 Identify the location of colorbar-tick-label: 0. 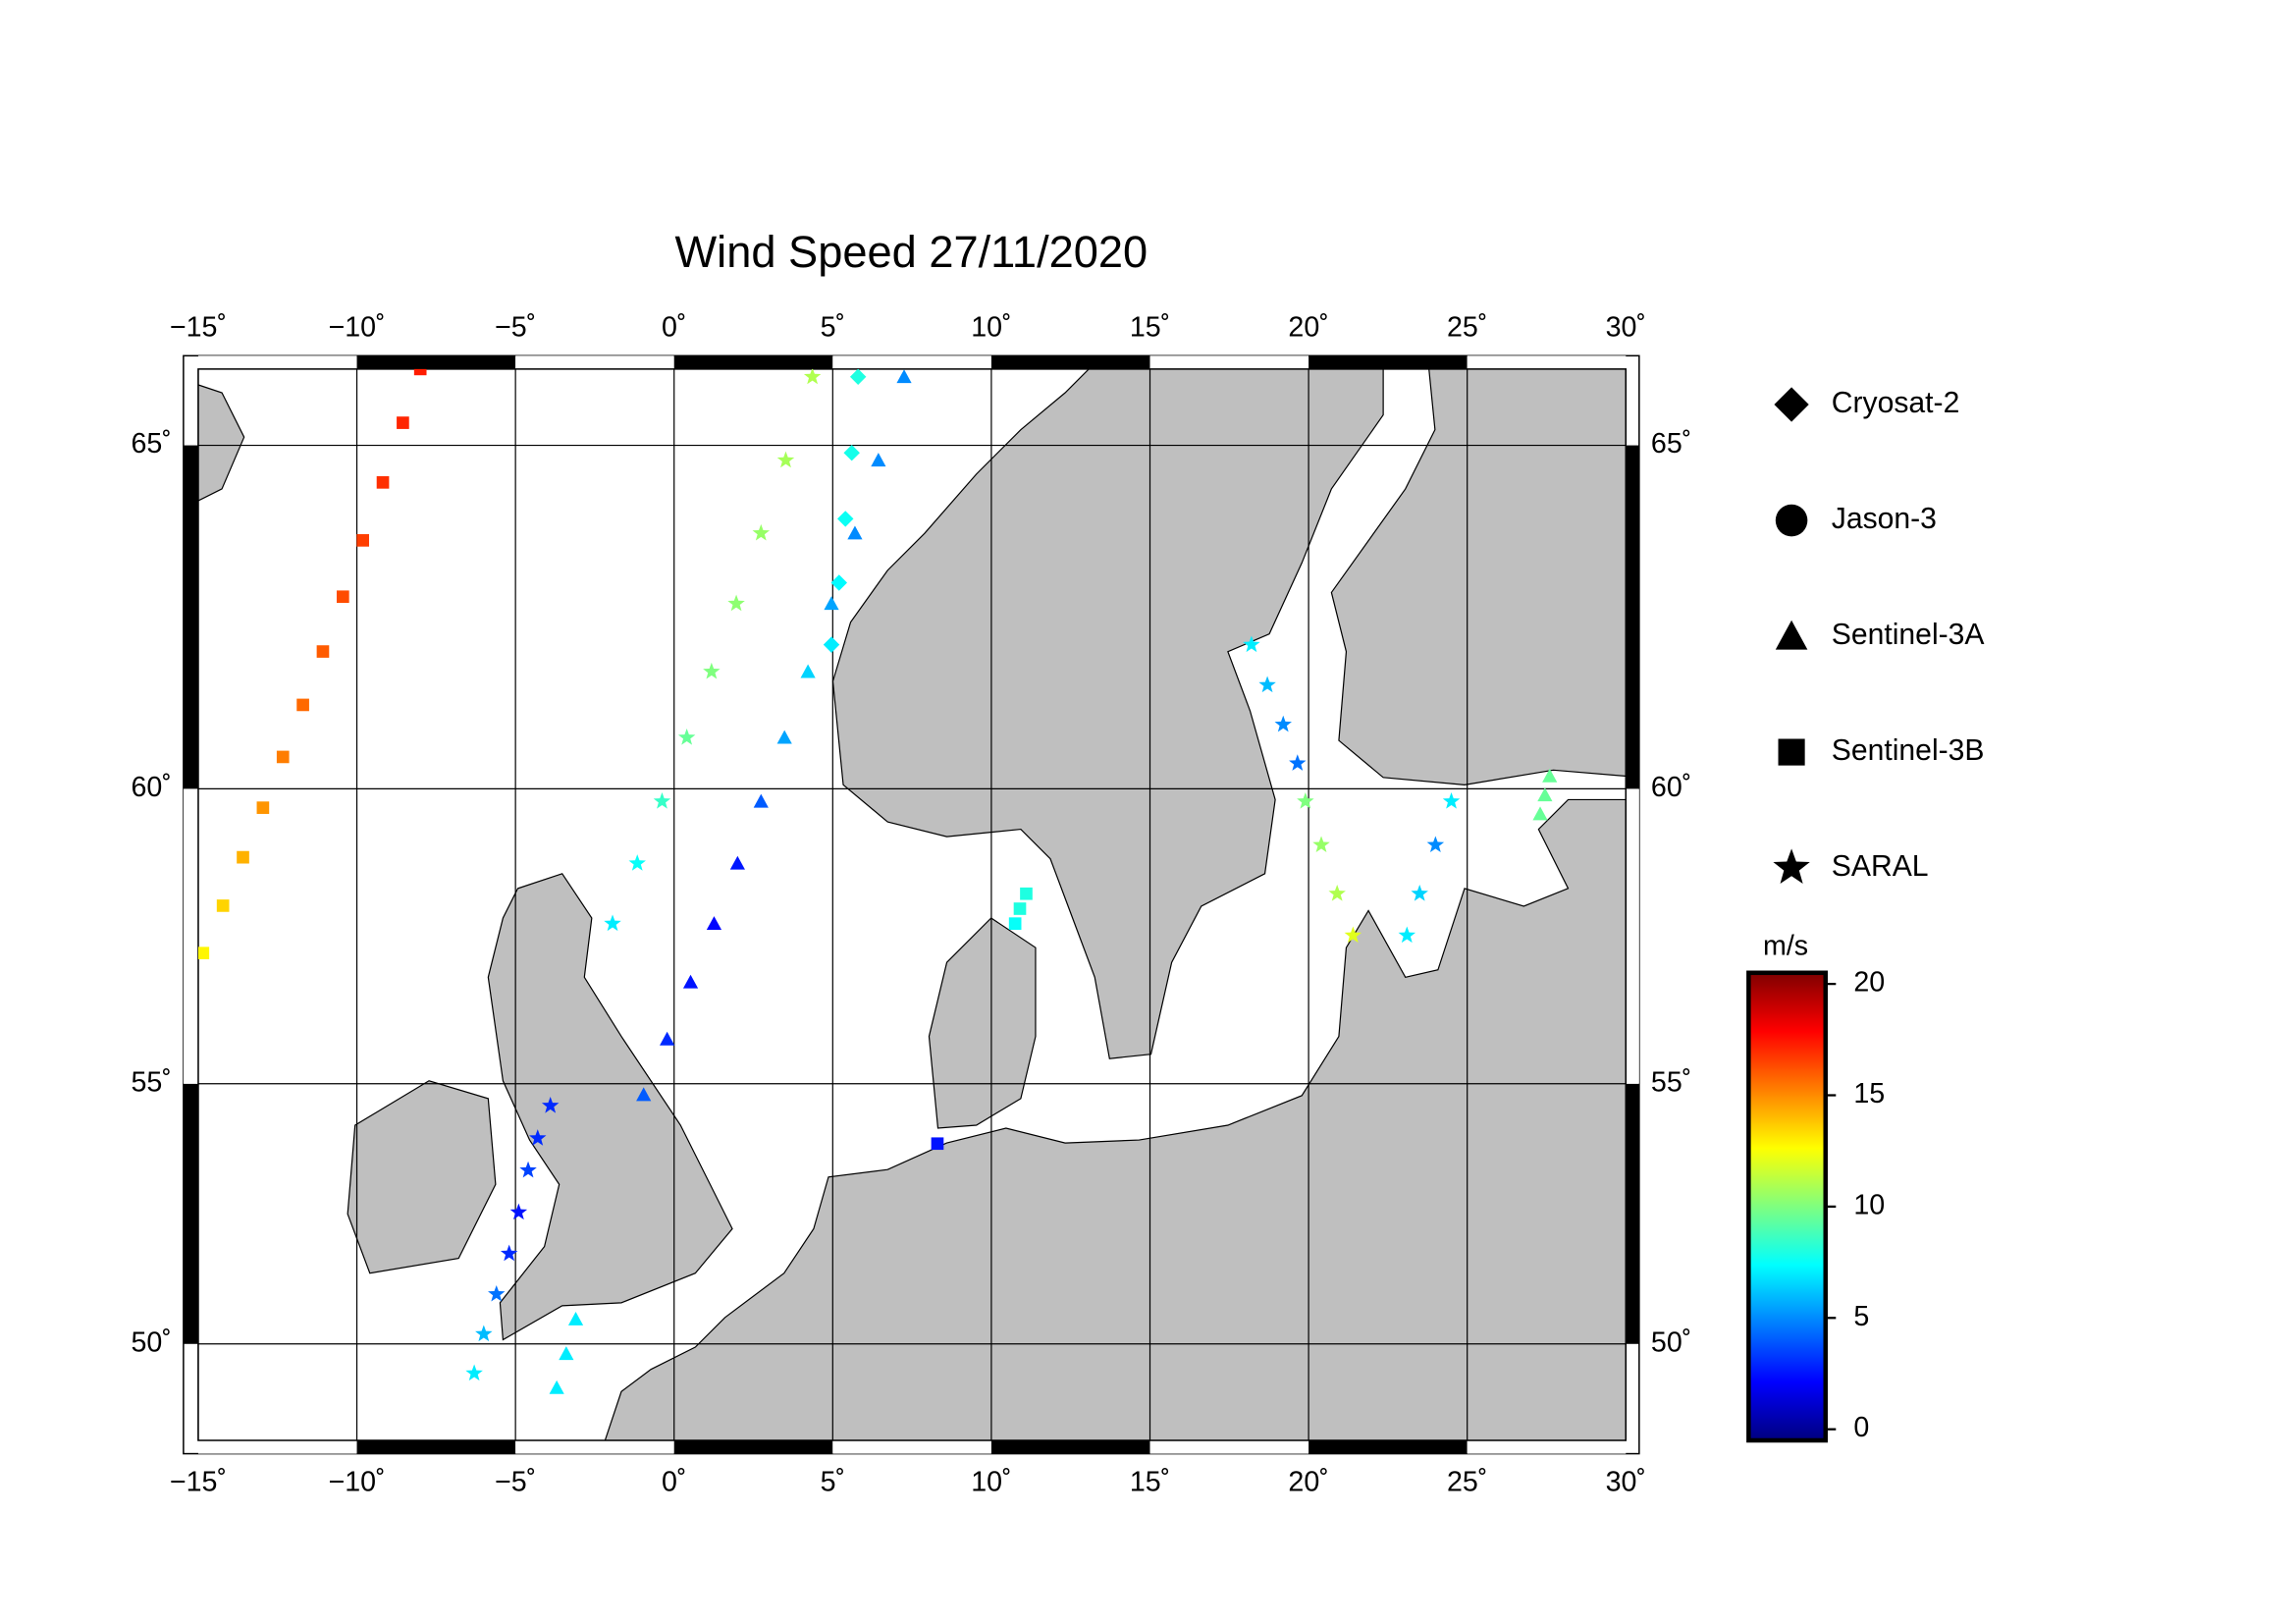
(1861, 1428).